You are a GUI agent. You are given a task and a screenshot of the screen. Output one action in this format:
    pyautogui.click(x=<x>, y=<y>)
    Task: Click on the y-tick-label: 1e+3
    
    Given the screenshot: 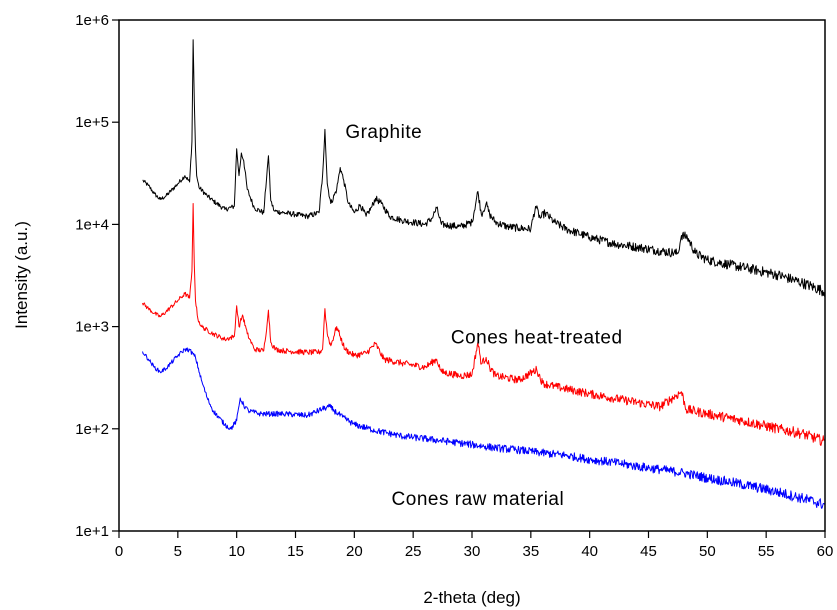 What is the action you would take?
    pyautogui.click(x=92, y=327)
    